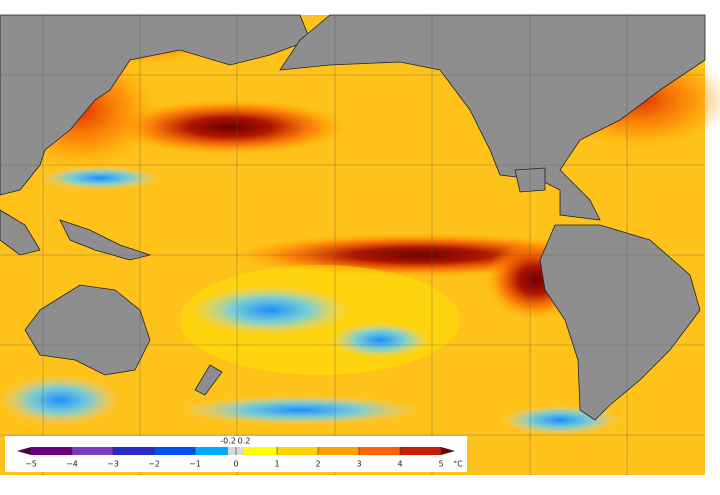  I want to click on colorbar-label: −3, so click(113, 464).